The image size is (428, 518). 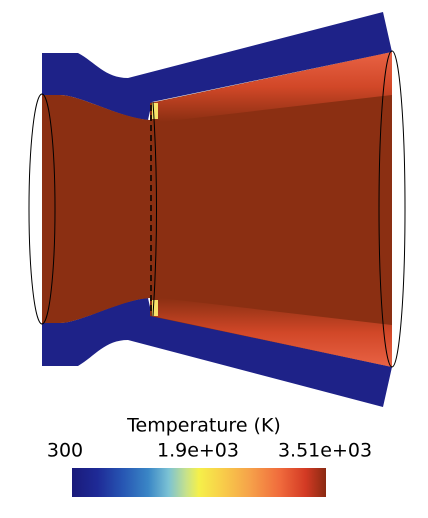 What do you see at coordinates (65, 451) in the screenshot?
I see `colorbar-tick-label: 300` at bounding box center [65, 451].